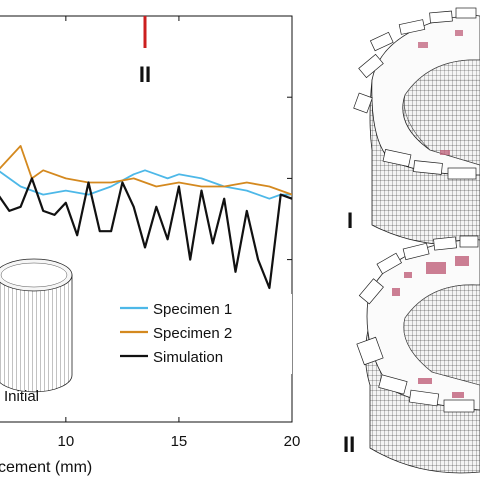 This screenshot has height=480, width=480. Describe the element at coordinates (440, 92) in the screenshot. I see `shell-I-damage-spots` at that location.